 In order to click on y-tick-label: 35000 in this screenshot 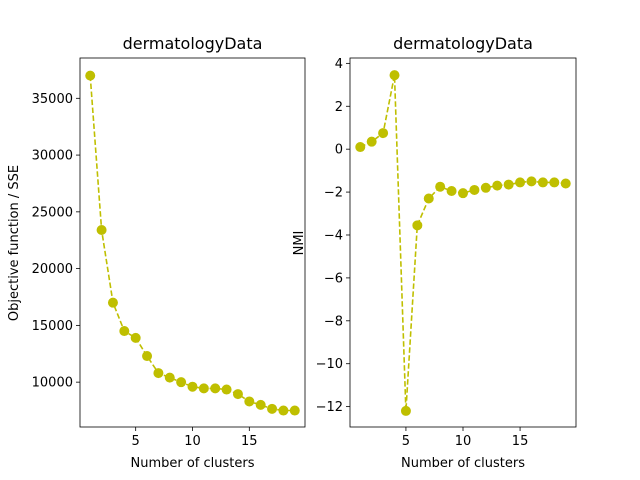, I will do `click(52, 99)`.